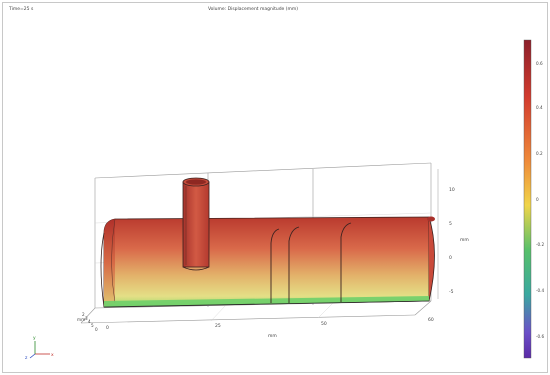 The image size is (550, 375). I want to click on time-label: Time=25 s, so click(21, 9).